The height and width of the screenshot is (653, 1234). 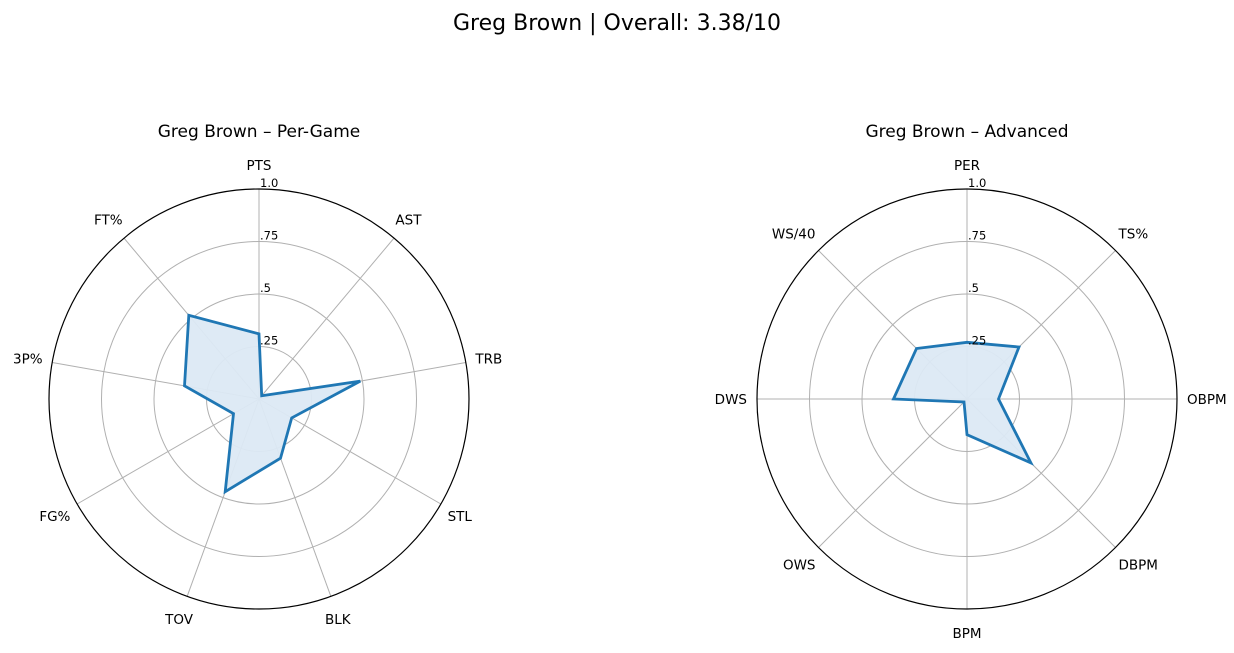 What do you see at coordinates (28, 359) in the screenshot?
I see `axis-label-3p-pct: 3P%` at bounding box center [28, 359].